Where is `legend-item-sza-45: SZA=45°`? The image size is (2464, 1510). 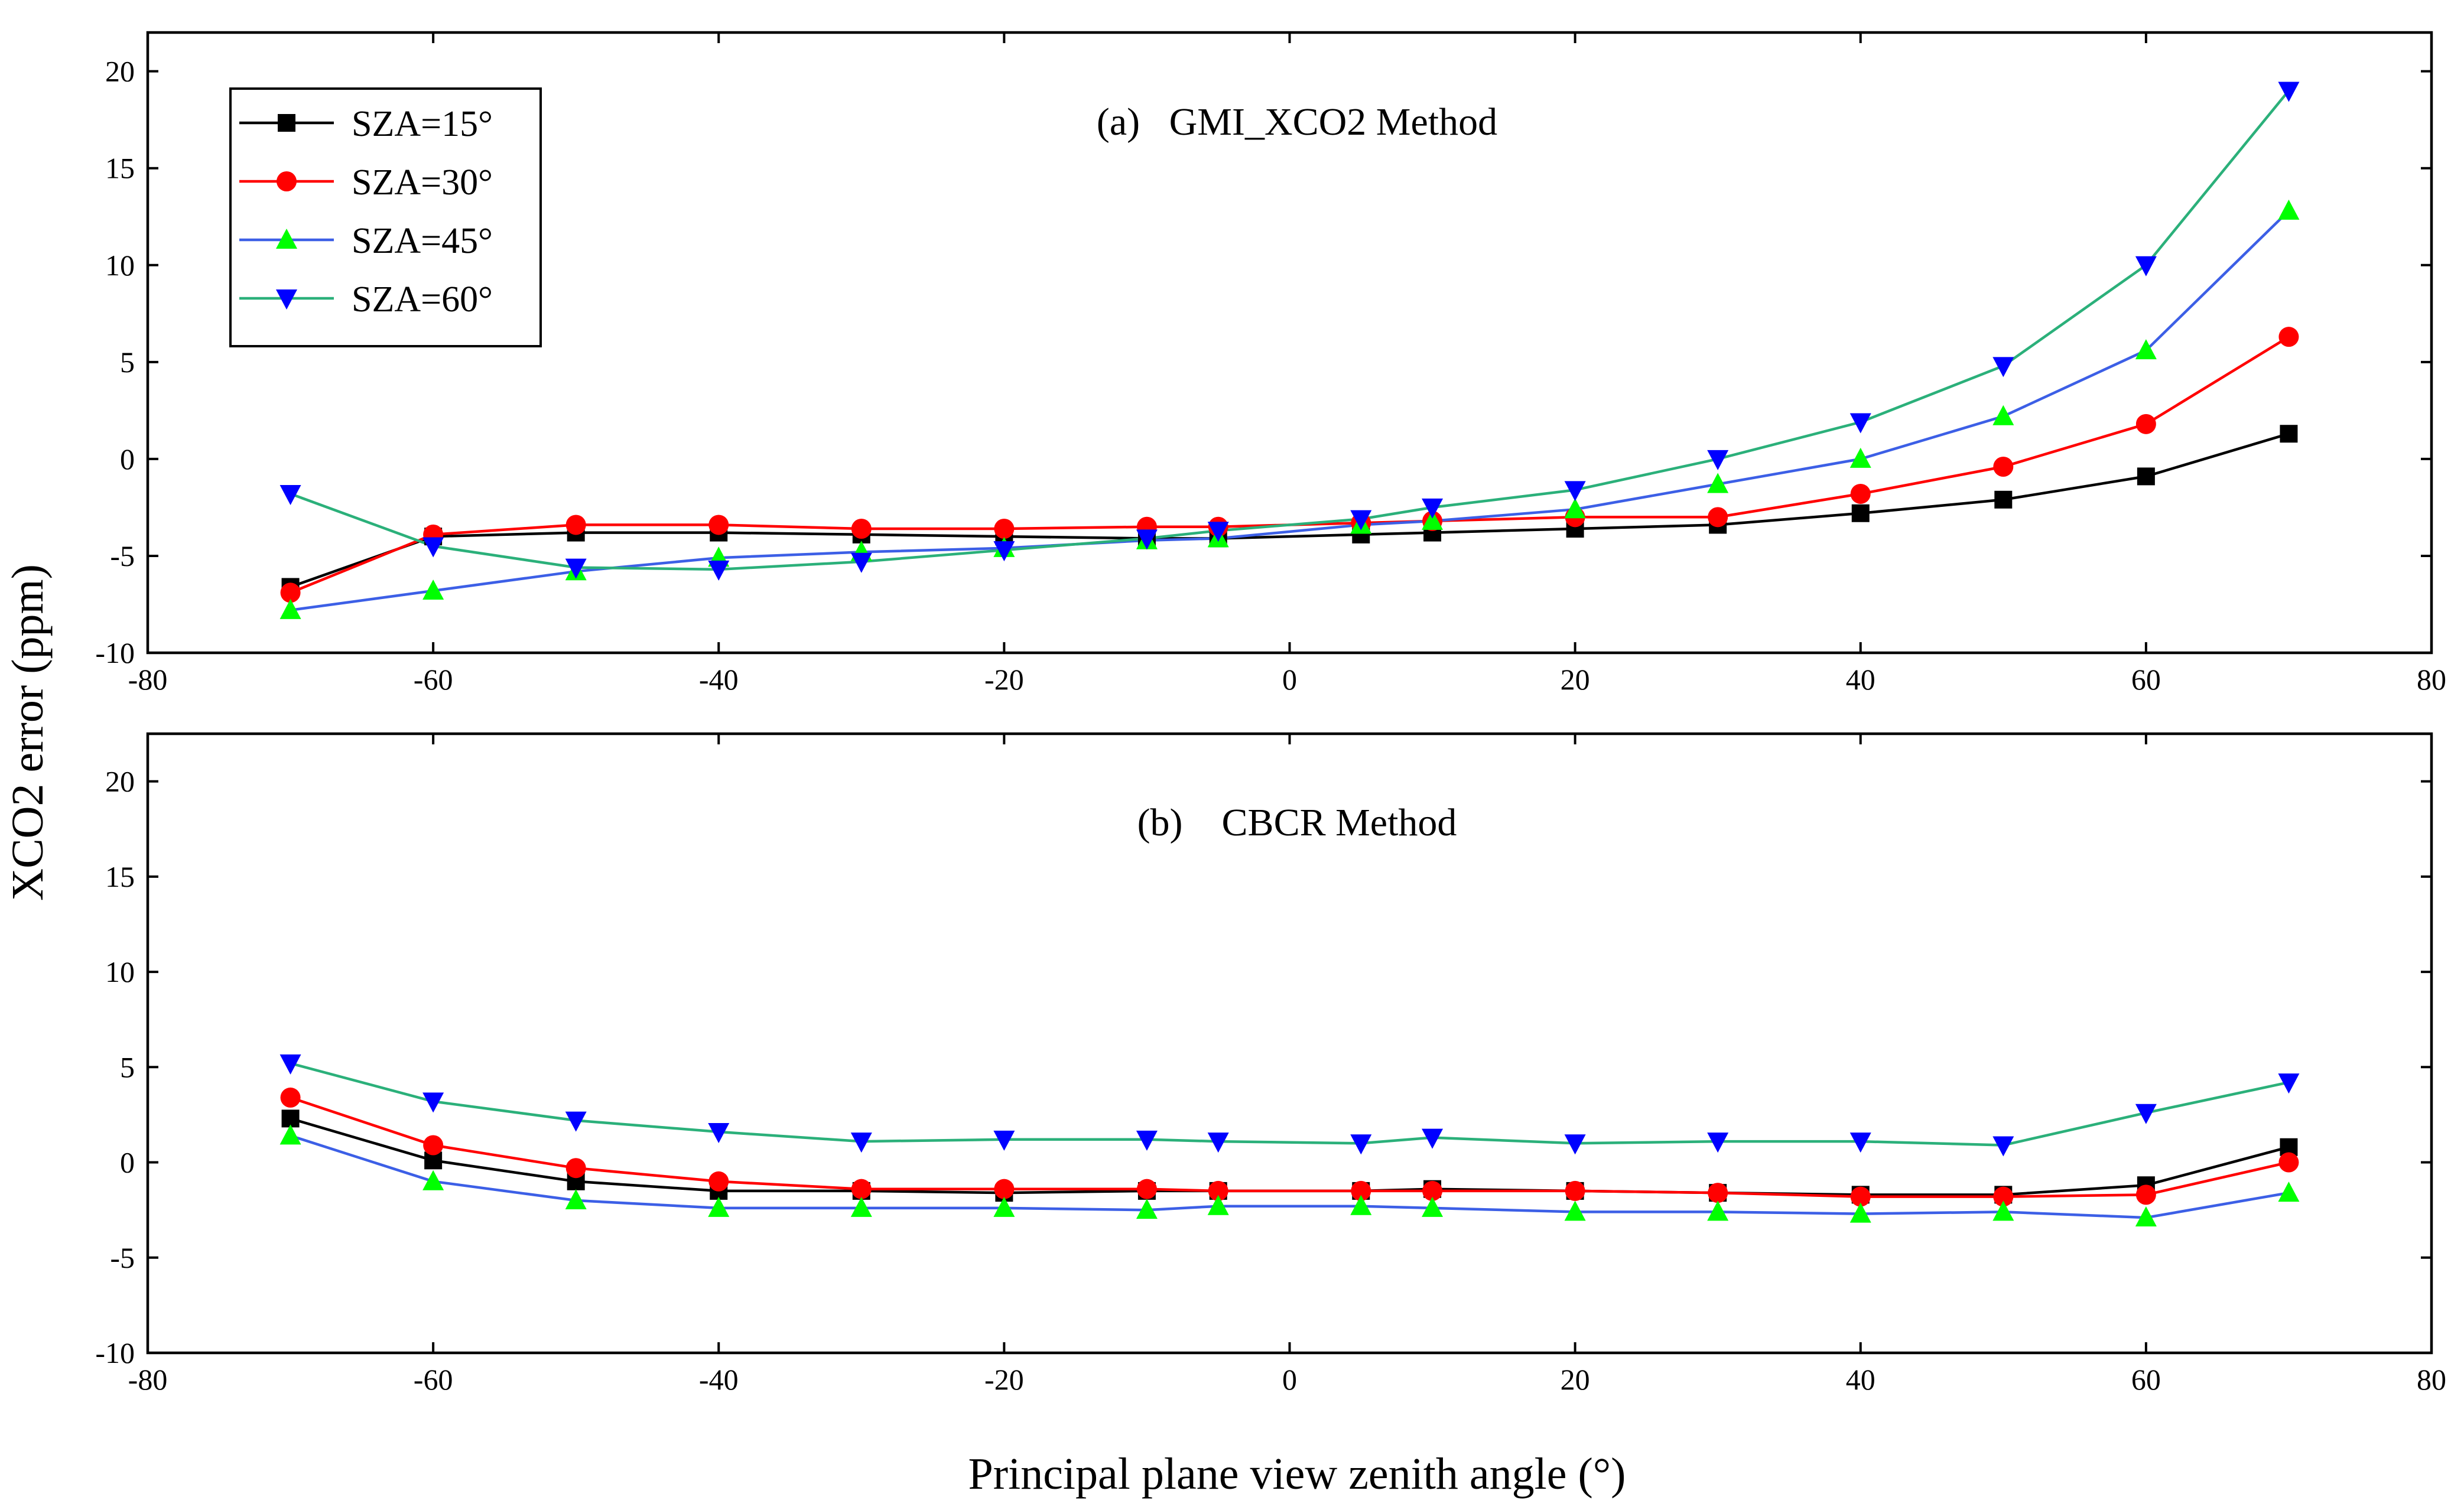 legend-item-sza-45: SZA=45° is located at coordinates (366, 241).